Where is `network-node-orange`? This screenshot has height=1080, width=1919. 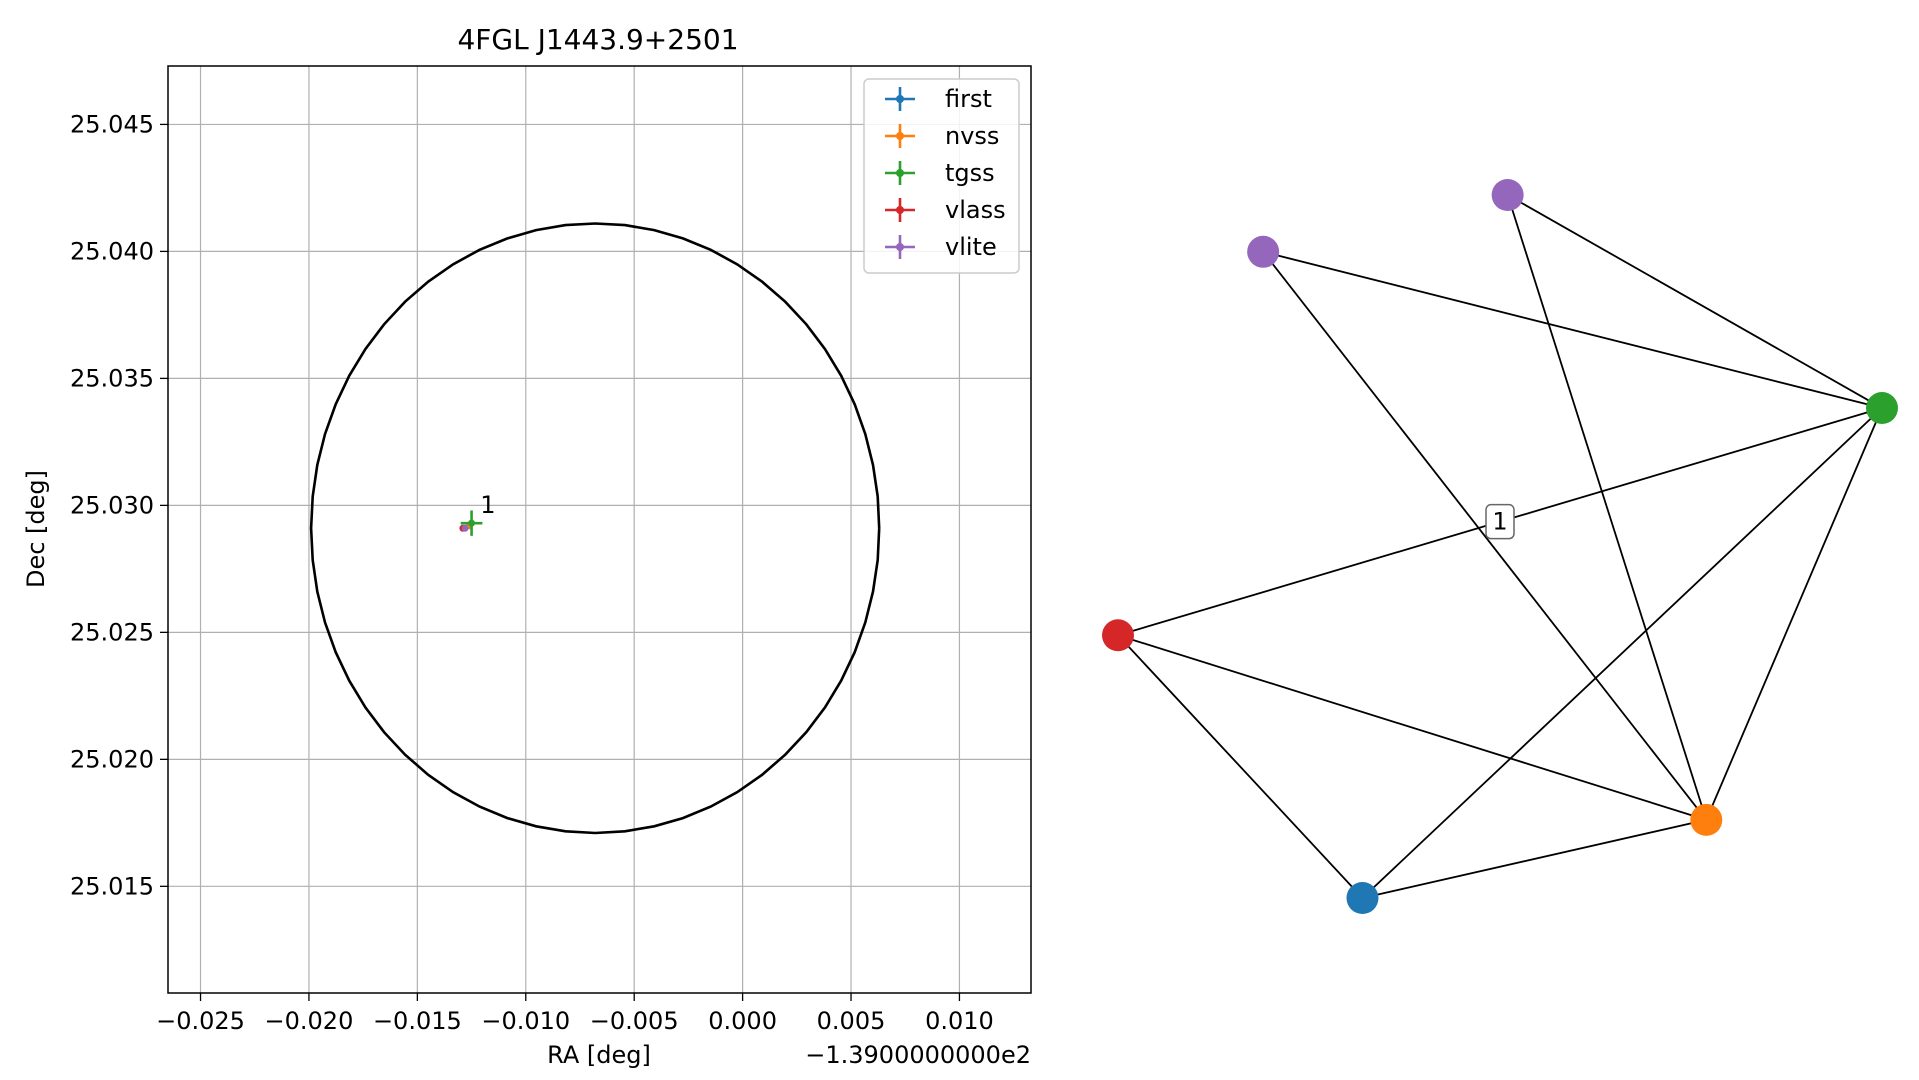 network-node-orange is located at coordinates (1706, 819).